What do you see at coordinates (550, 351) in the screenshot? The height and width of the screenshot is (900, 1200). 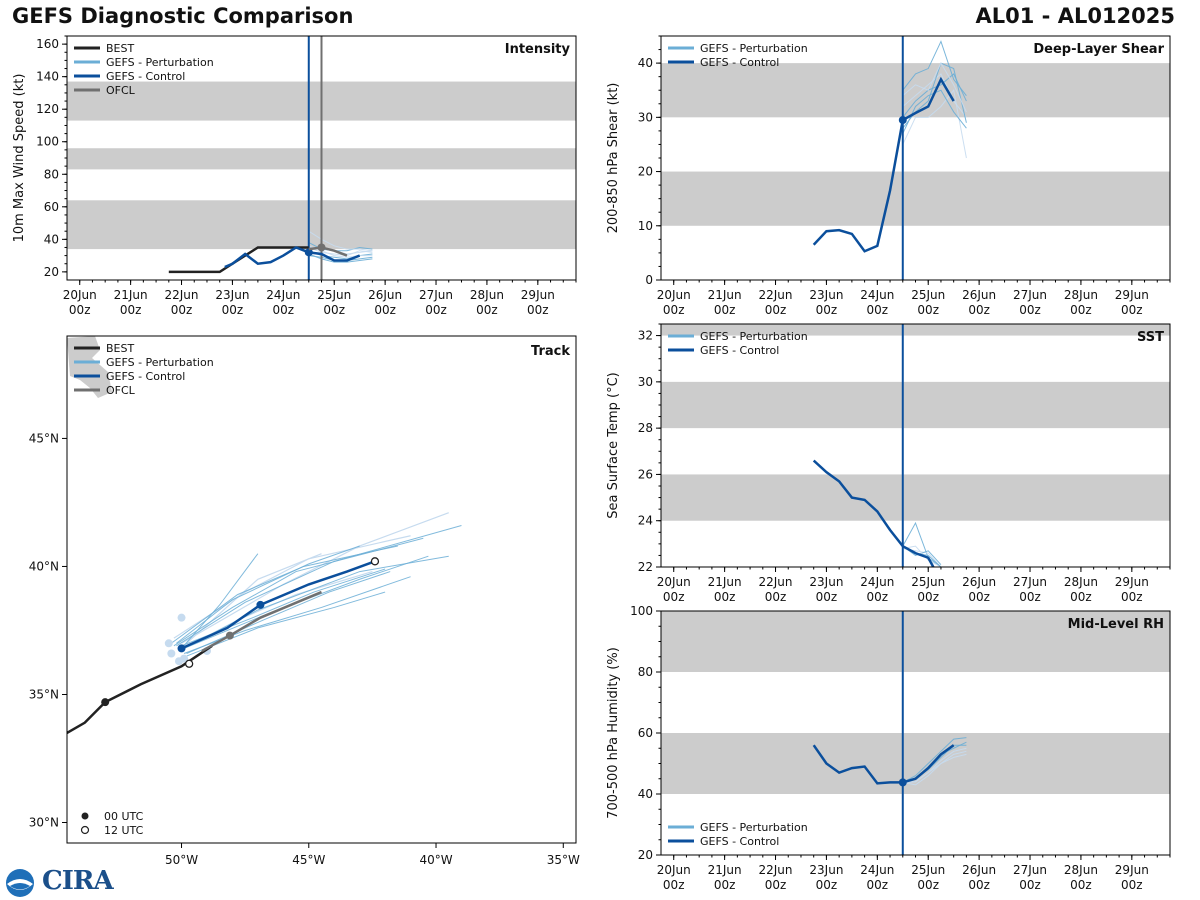 I see `track-title: Track` at bounding box center [550, 351].